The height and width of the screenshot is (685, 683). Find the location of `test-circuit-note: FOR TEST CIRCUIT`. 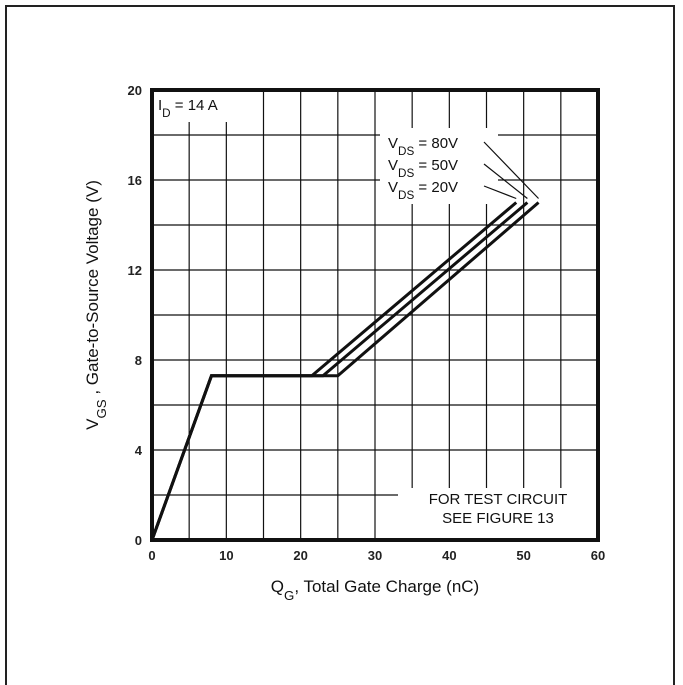

test-circuit-note: FOR TEST CIRCUIT is located at coordinates (498, 499).